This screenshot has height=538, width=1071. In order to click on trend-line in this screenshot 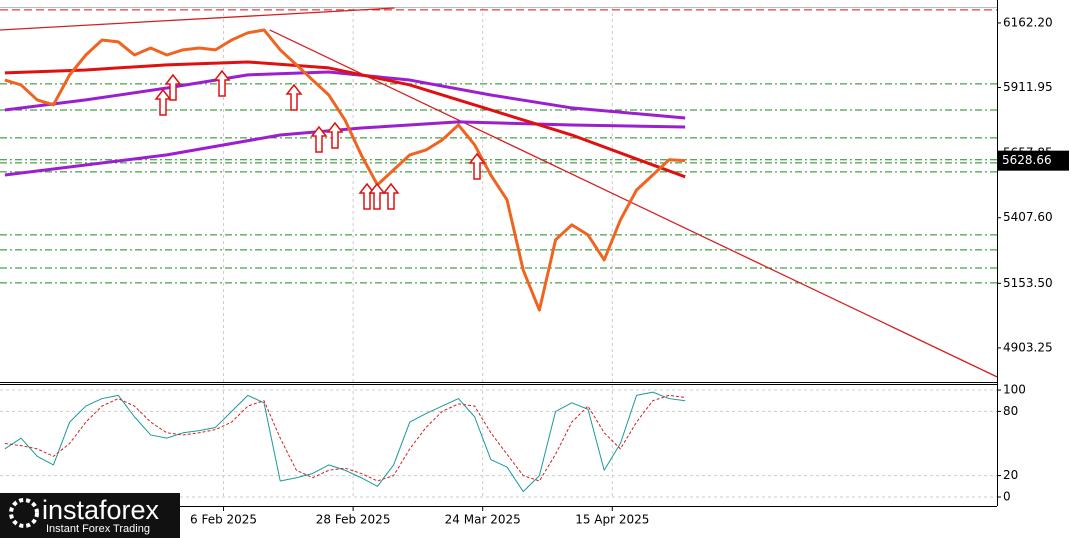, I will do `click(197, 19)`.